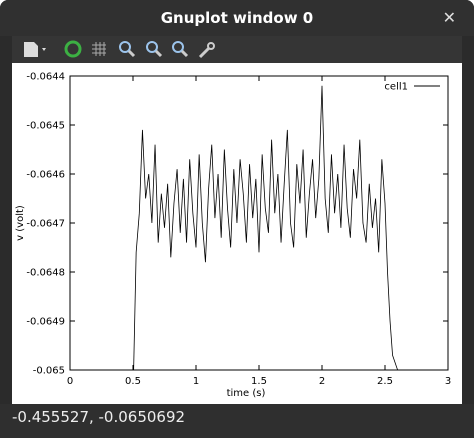 This screenshot has height=438, width=474. What do you see at coordinates (133, 381) in the screenshot?
I see `x-tick-label: 0.5` at bounding box center [133, 381].